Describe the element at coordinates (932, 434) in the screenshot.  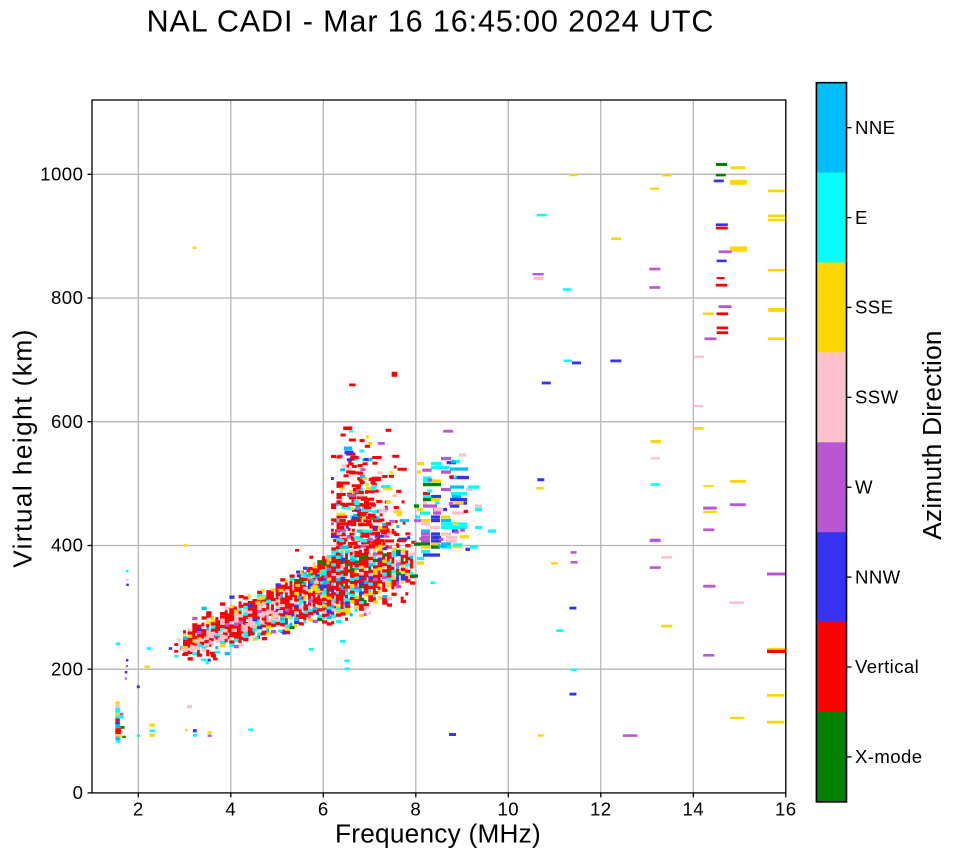
I see `svg-text: Azimuth Direction` at that location.